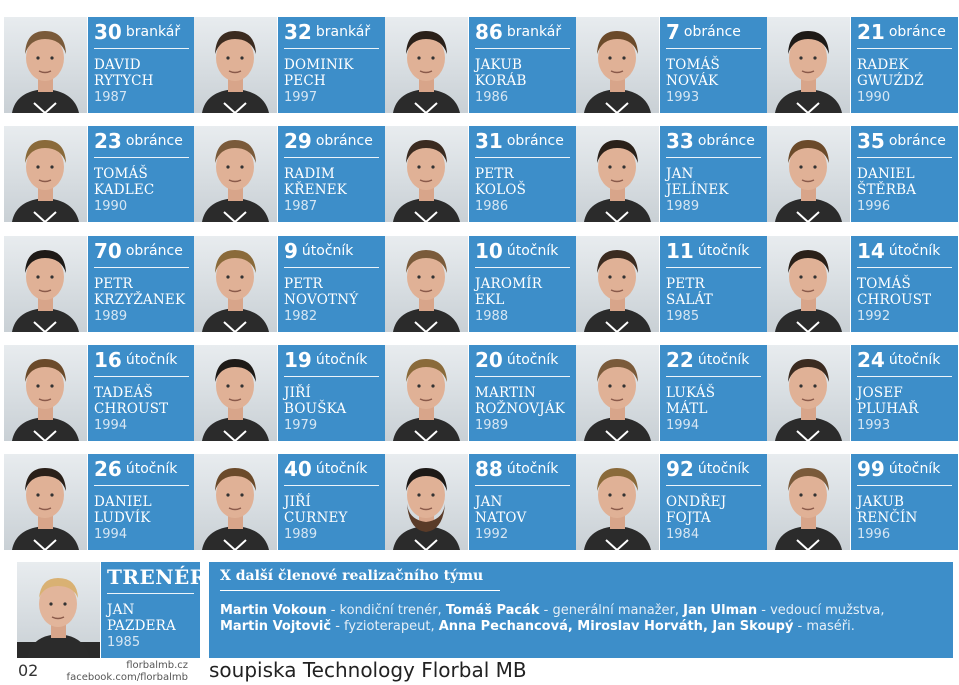  Describe the element at coordinates (122, 518) in the screenshot. I see `player-last-name: LUDVÍK` at that location.